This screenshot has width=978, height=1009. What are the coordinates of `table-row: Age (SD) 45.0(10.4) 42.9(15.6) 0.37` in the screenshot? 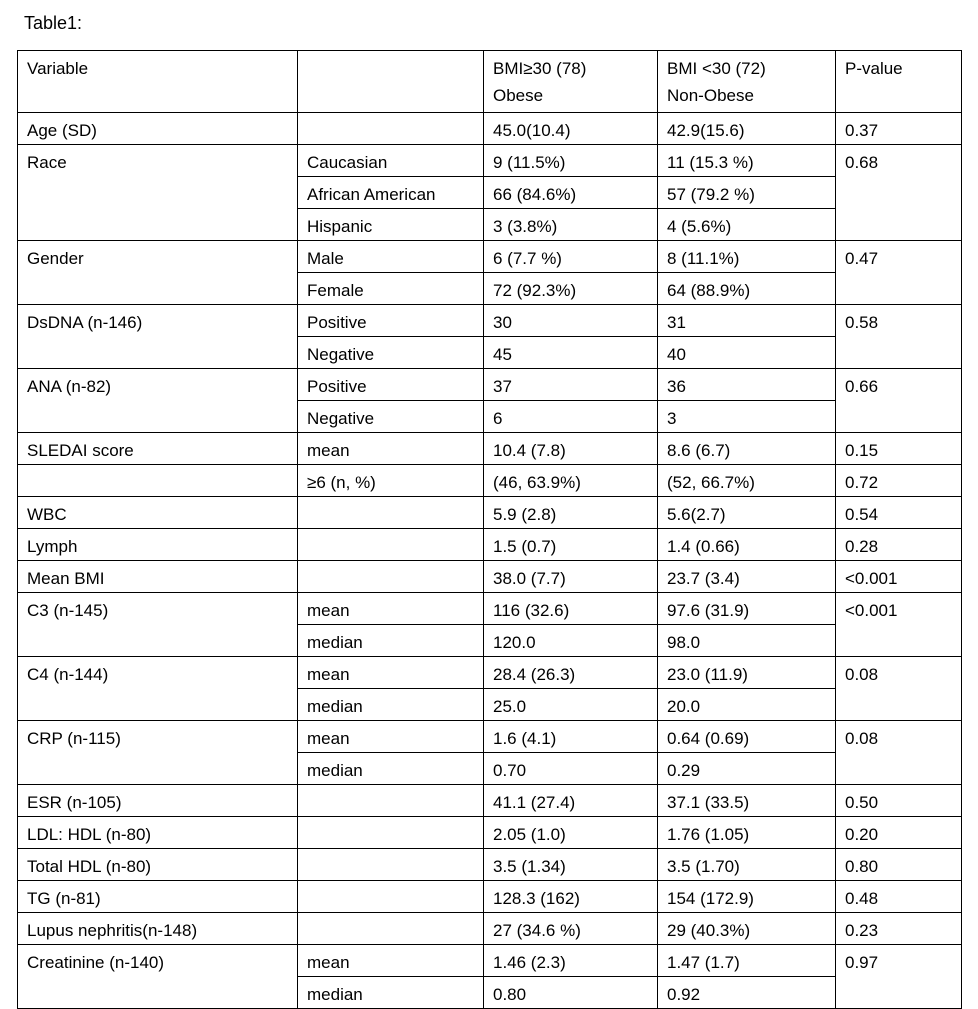 It's located at (489, 128).